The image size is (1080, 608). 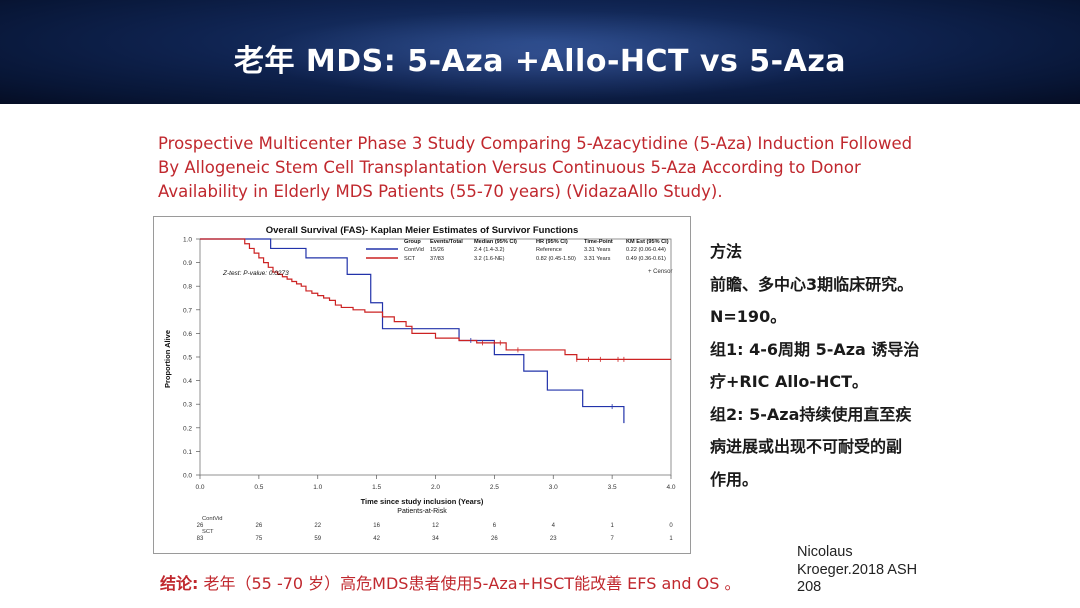 What do you see at coordinates (726, 251) in the screenshot?
I see `method-line: 方法` at bounding box center [726, 251].